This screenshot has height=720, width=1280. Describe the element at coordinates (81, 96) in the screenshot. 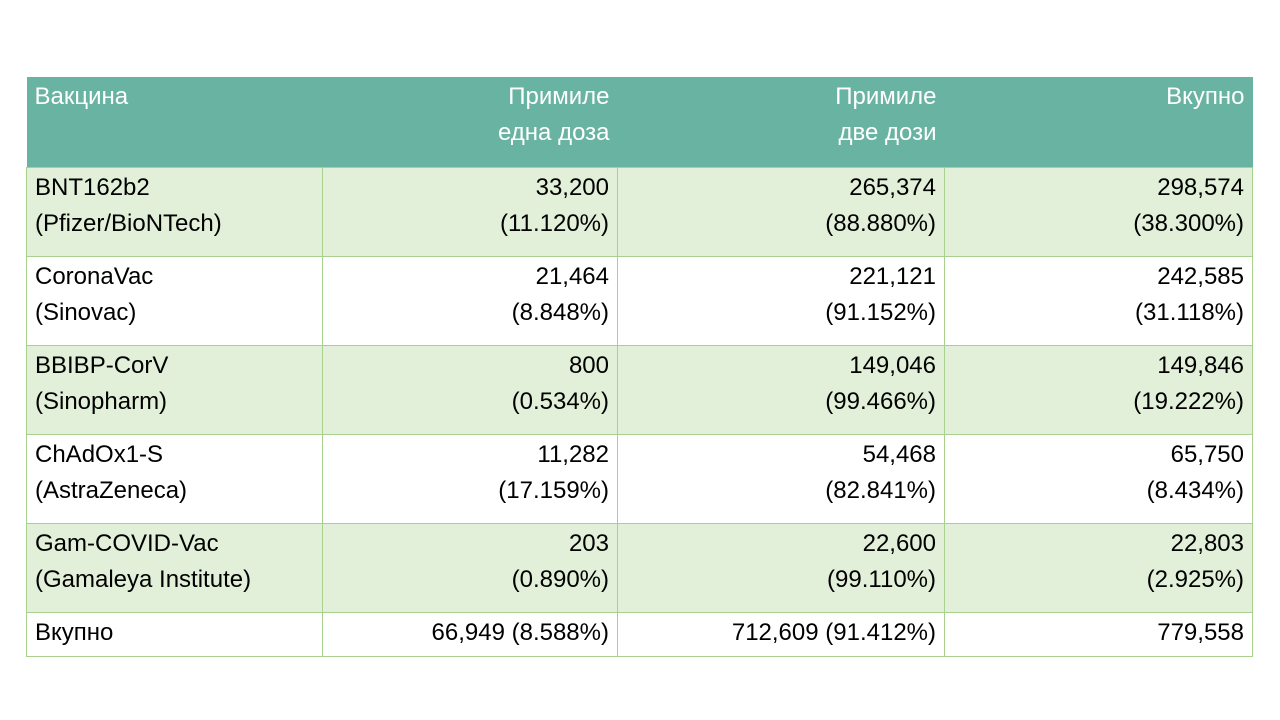

I see `header-vaccine-label: Вакцина` at that location.